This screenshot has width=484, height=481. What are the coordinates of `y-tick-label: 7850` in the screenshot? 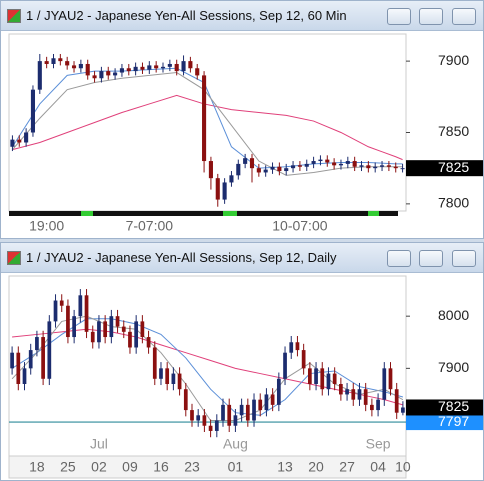 It's located at (453, 131).